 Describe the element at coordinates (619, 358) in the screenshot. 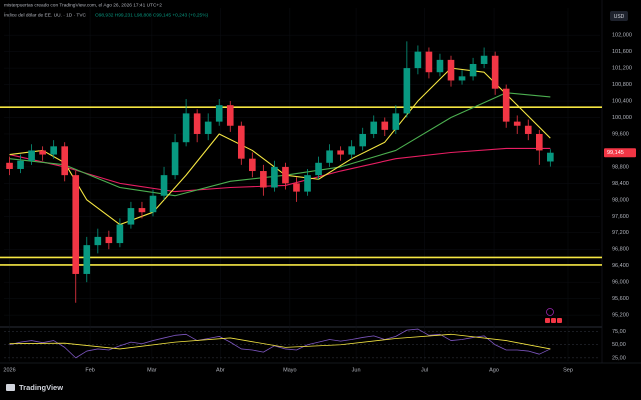

I see `rsi-tick-label: 25,00` at that location.